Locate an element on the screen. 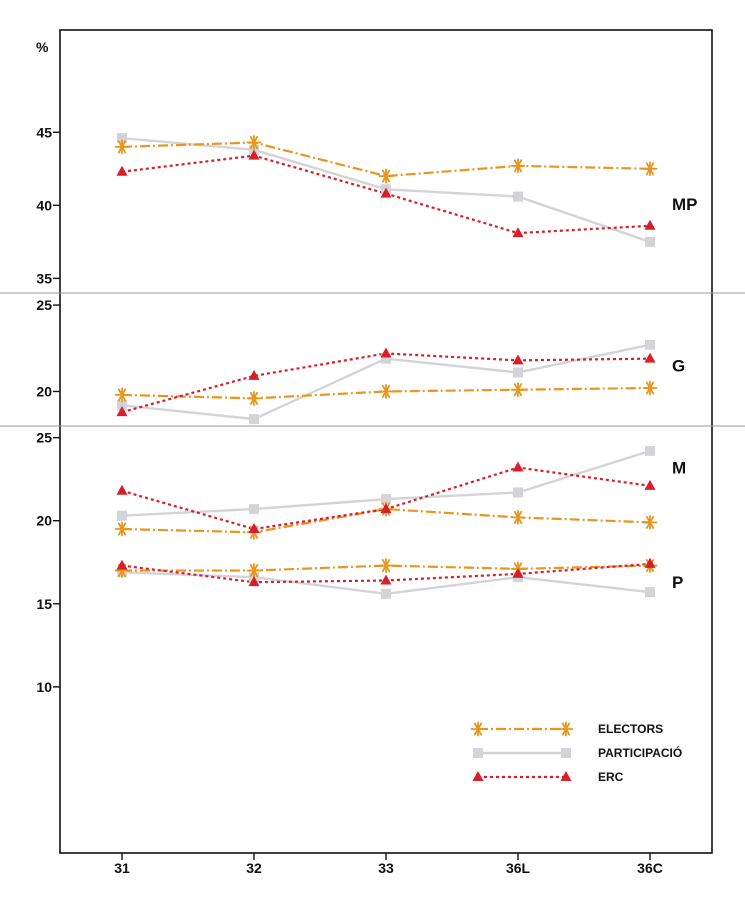 The image size is (745, 900). x-tick-label: 36C is located at coordinates (650, 868).